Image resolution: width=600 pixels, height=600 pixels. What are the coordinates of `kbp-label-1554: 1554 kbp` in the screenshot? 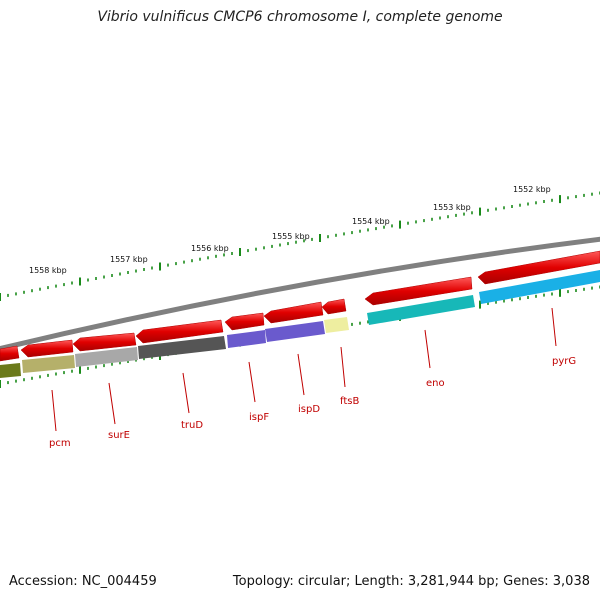 It's located at (371, 221).